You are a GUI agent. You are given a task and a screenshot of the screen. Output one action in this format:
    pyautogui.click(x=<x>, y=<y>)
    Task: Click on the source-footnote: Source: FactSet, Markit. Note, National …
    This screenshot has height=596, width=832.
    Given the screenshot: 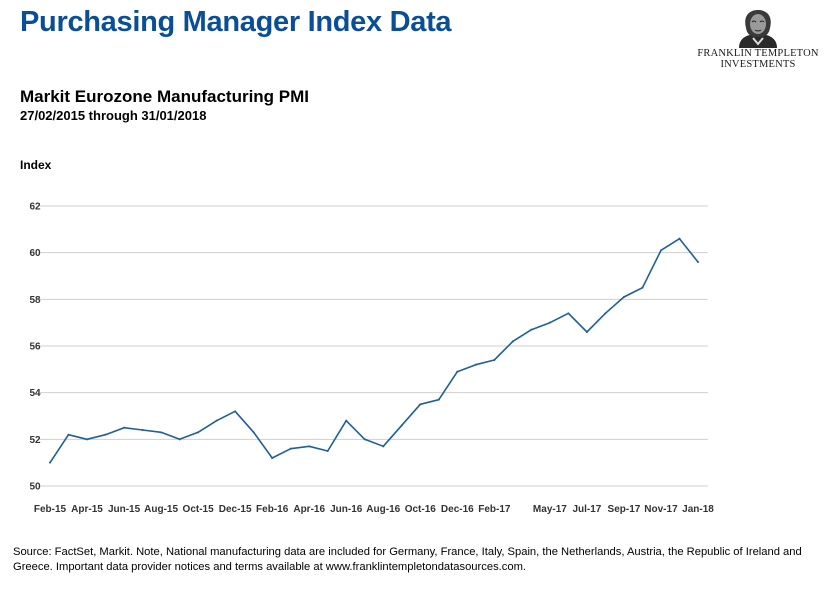 What is the action you would take?
    pyautogui.click(x=407, y=559)
    